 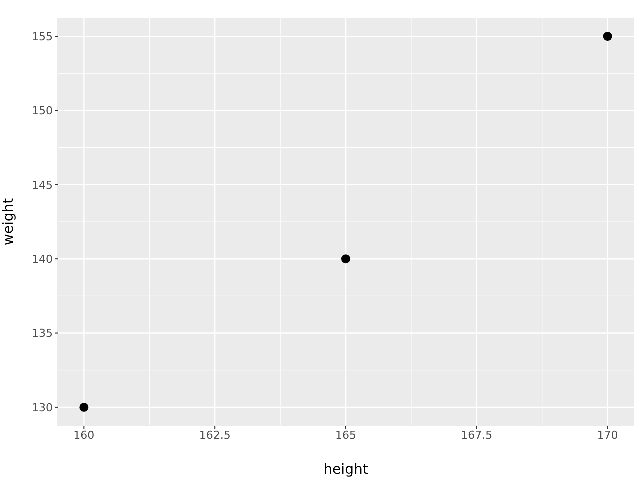 What do you see at coordinates (42, 259) in the screenshot?
I see `y-tick-label: 140` at bounding box center [42, 259].